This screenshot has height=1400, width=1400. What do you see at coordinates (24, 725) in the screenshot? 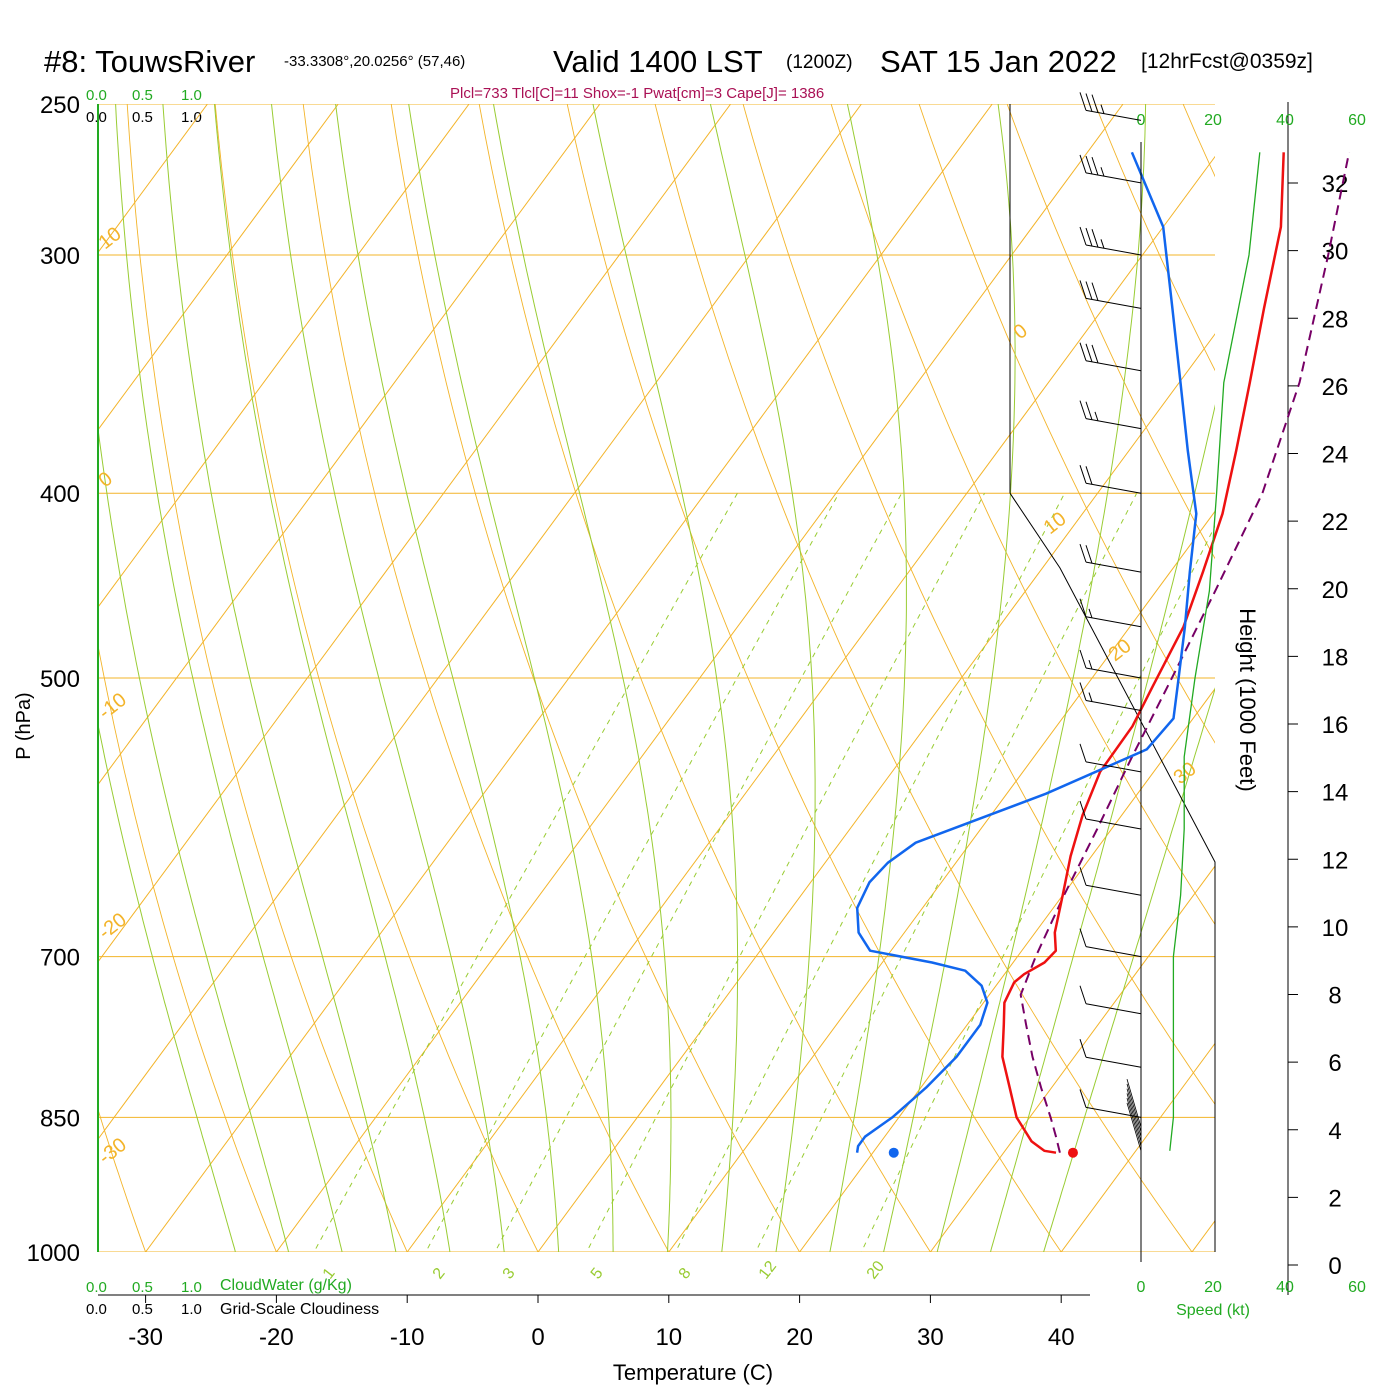
I see `y-axis-title: P (hPa)` at bounding box center [24, 725].